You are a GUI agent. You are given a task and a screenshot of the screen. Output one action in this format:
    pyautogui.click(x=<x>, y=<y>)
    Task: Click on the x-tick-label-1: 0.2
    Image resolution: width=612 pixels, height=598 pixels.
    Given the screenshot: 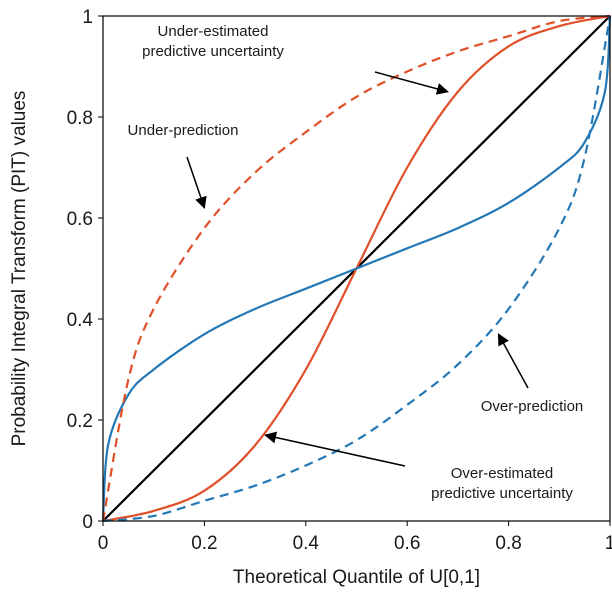 What is the action you would take?
    pyautogui.click(x=204, y=543)
    